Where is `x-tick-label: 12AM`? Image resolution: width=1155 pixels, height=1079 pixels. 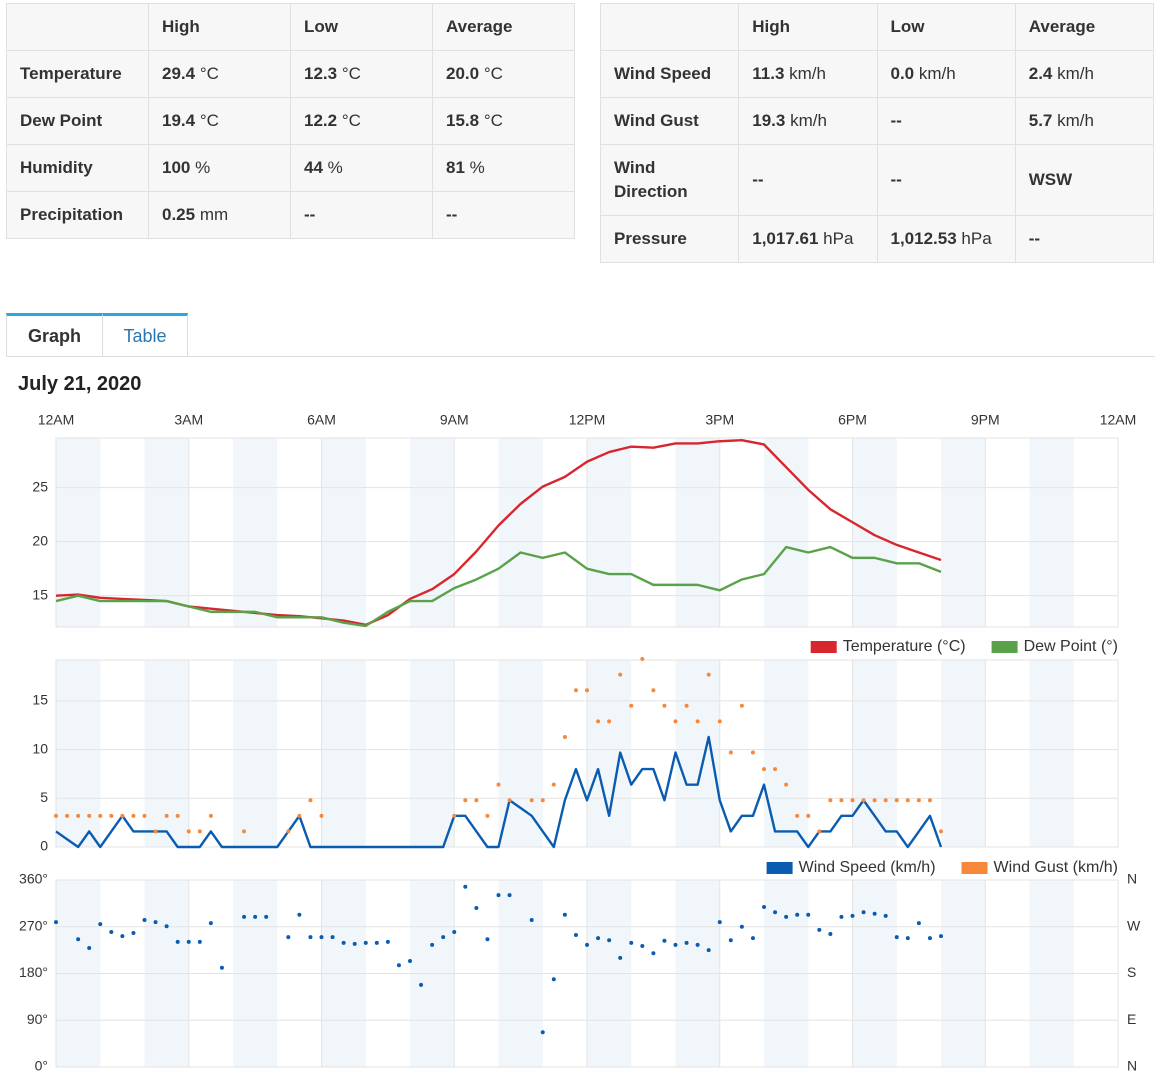
x-tick-label: 12AM is located at coordinates (1118, 420).